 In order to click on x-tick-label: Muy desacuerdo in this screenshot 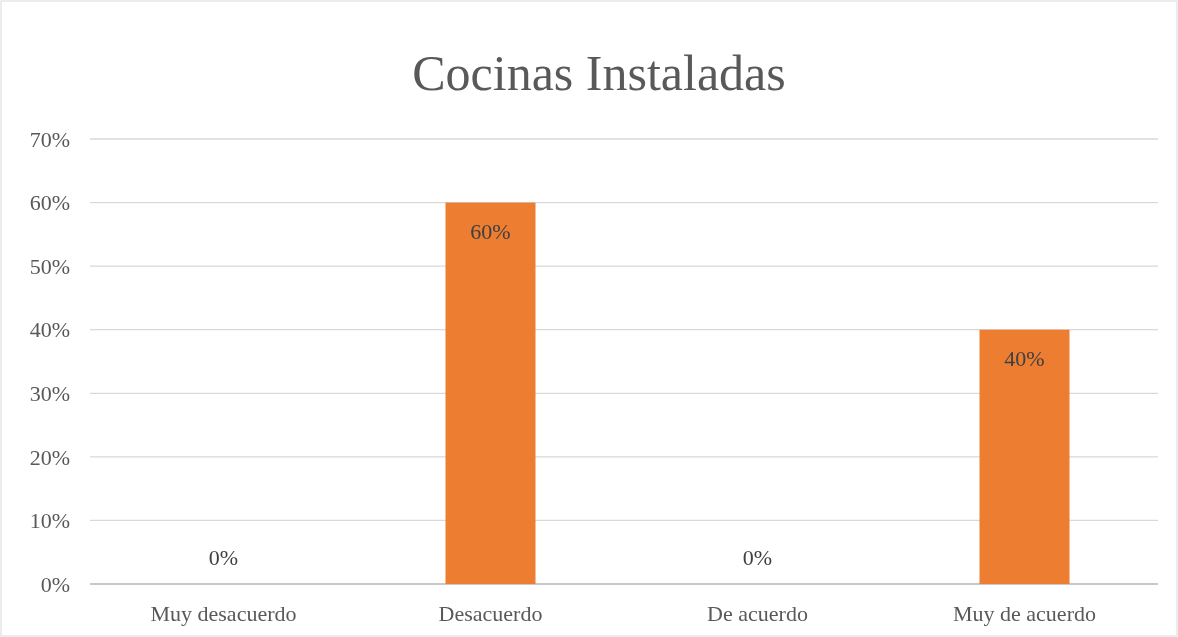, I will do `click(223, 613)`.